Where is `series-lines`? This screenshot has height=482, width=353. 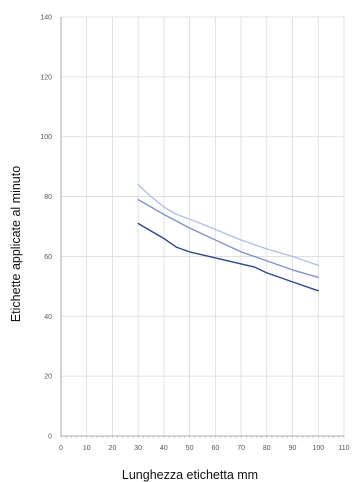 series-lines is located at coordinates (228, 237).